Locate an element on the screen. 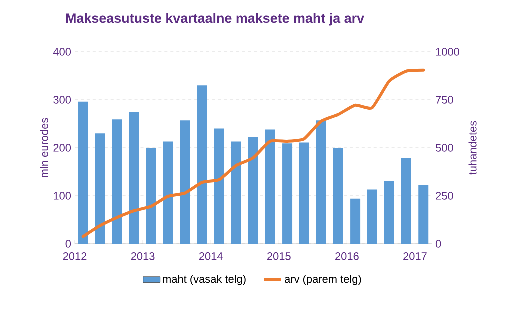 The height and width of the screenshot is (314, 508). x-tick-label: 2016 is located at coordinates (347, 256).